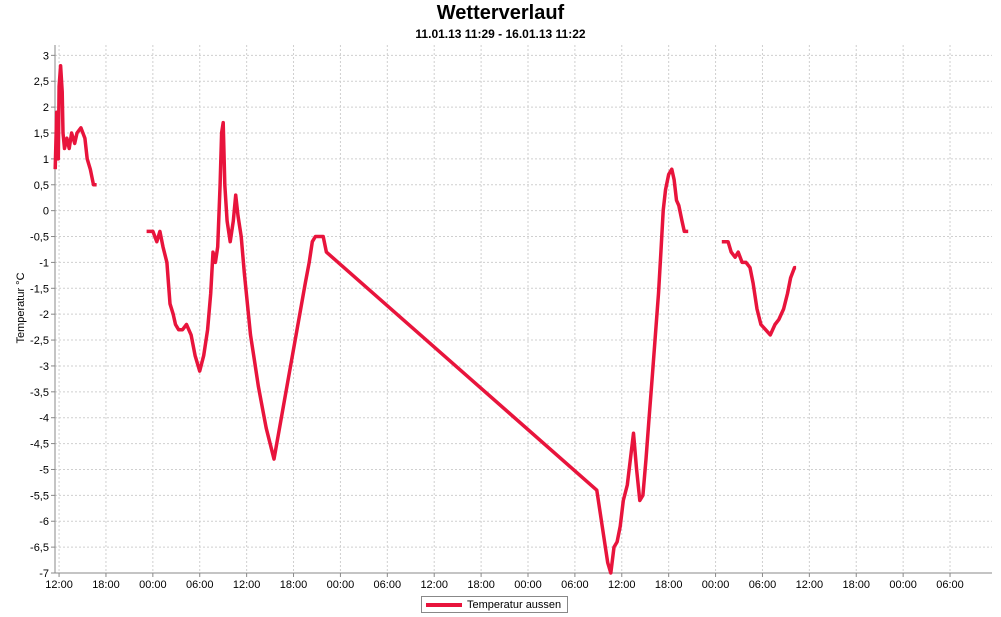 The width and height of the screenshot is (1001, 617). I want to click on y-tick-label: -0,5, so click(39, 238).